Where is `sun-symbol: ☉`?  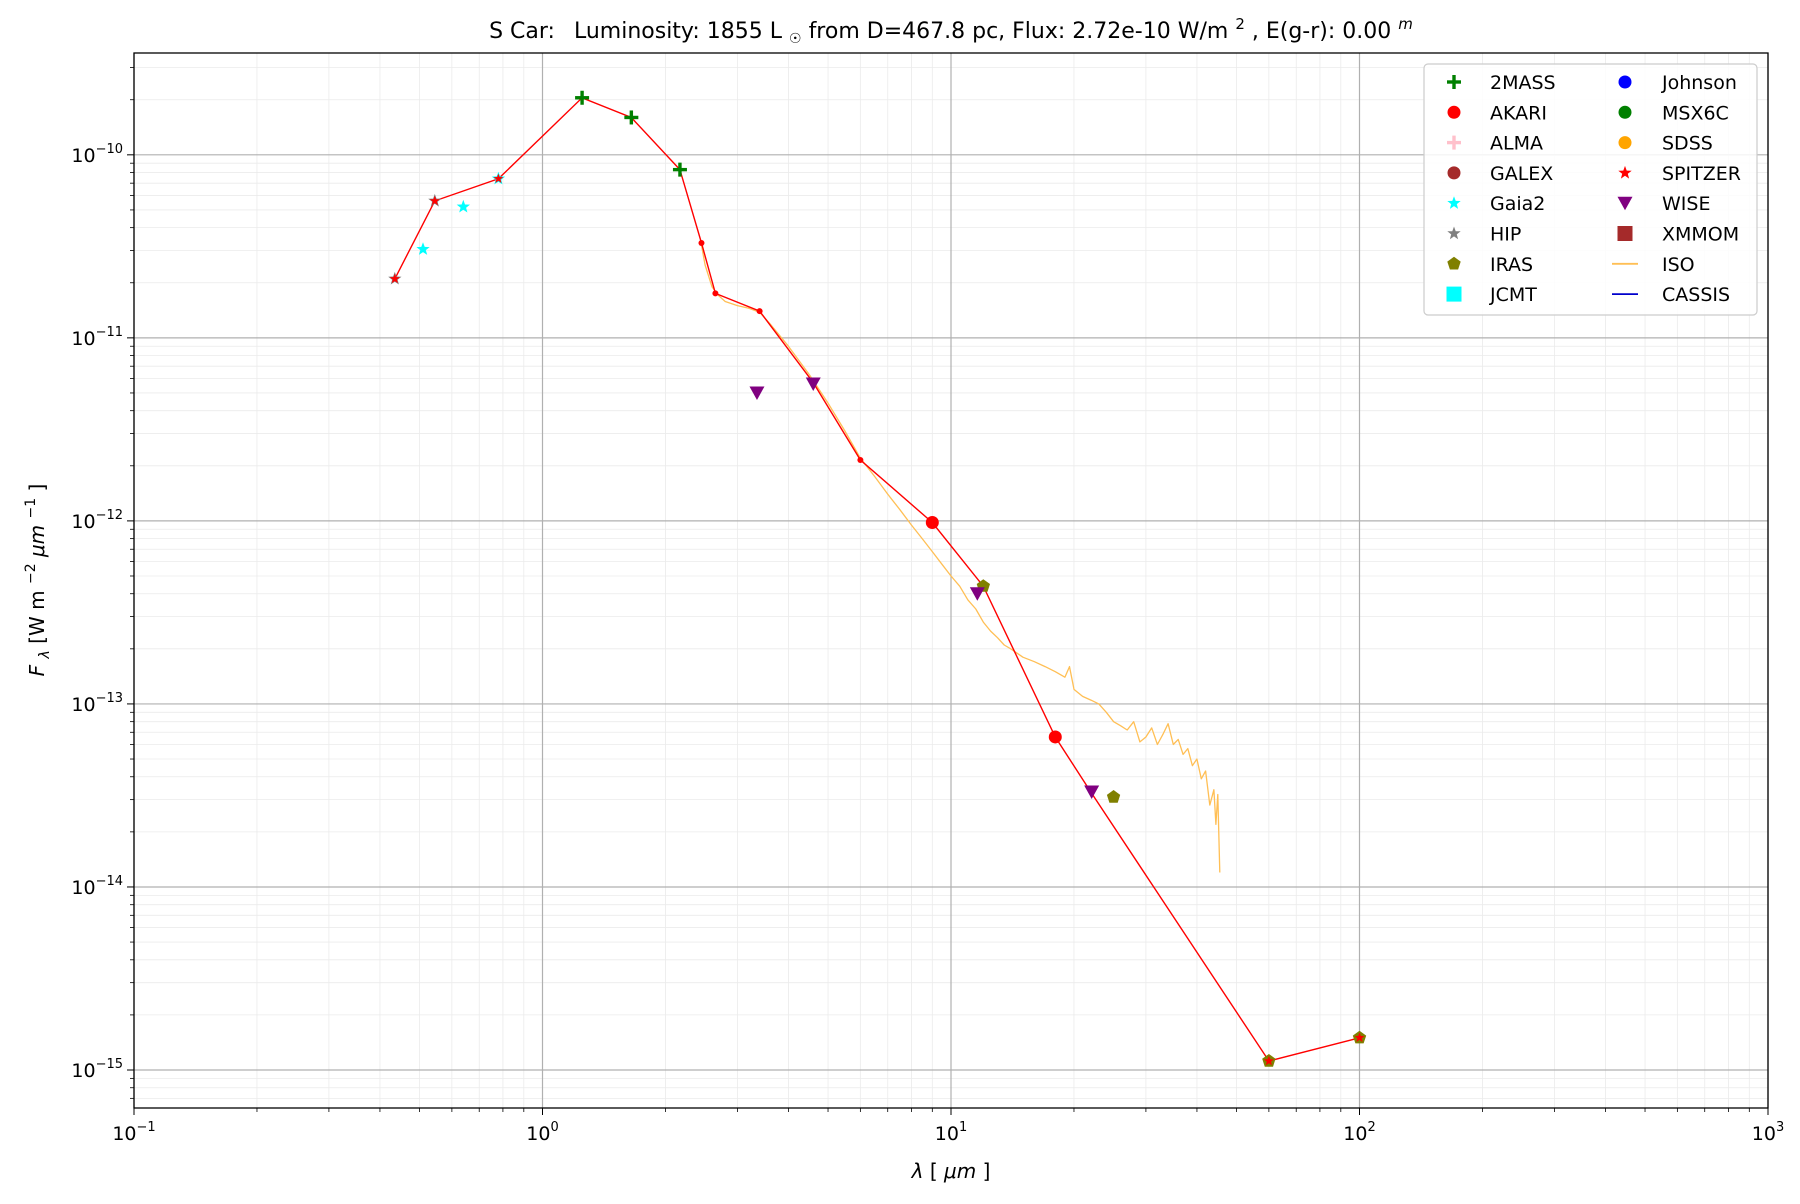 sun-symbol: ☉ is located at coordinates (795, 39).